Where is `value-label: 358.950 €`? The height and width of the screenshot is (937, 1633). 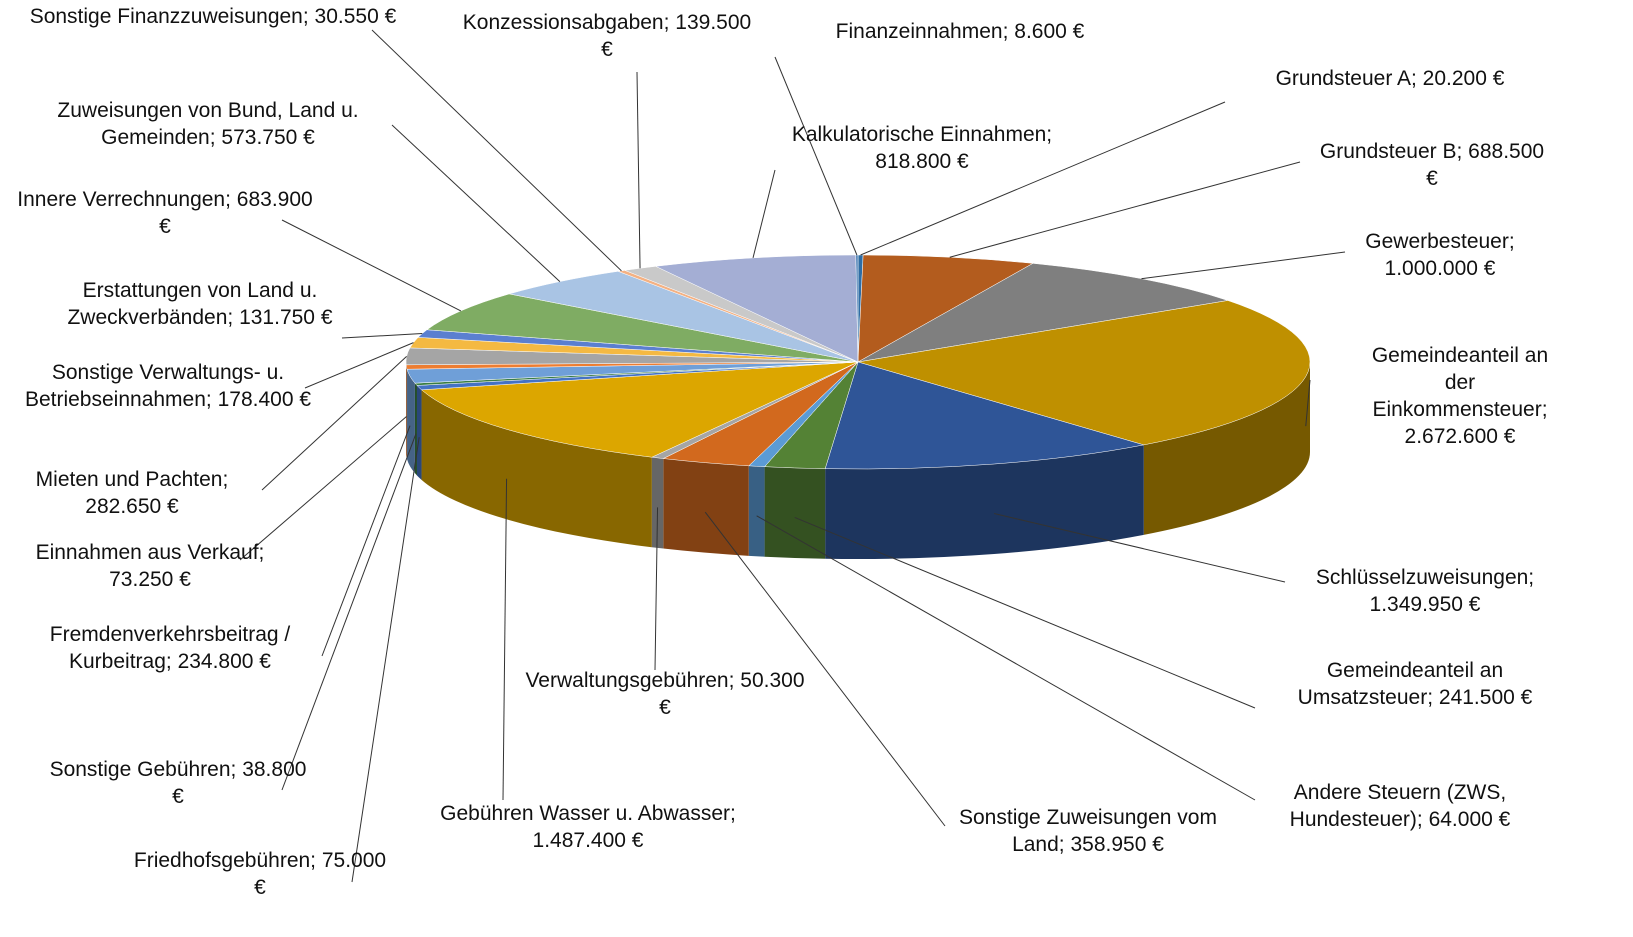 value-label: 358.950 € is located at coordinates (1117, 844).